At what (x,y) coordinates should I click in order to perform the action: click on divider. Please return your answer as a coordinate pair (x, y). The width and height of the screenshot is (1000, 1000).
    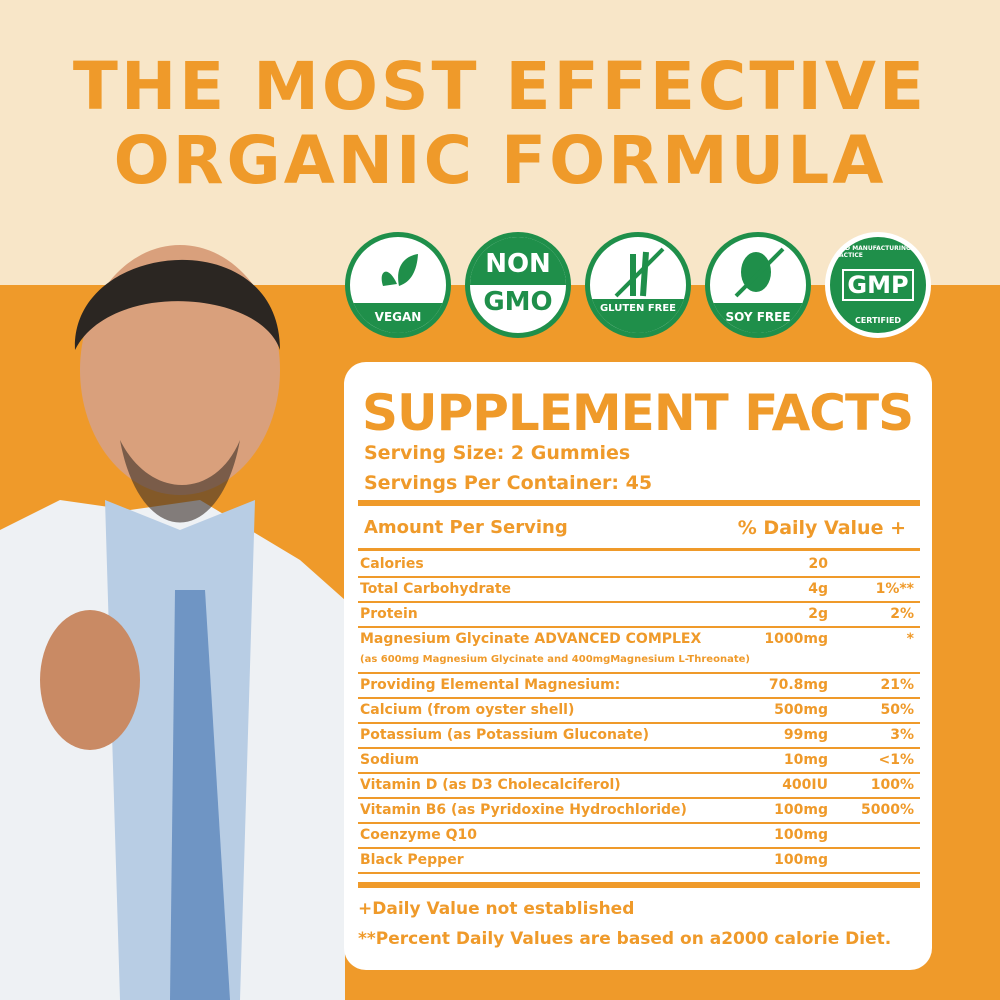
    Looking at the image, I should click on (639, 549).